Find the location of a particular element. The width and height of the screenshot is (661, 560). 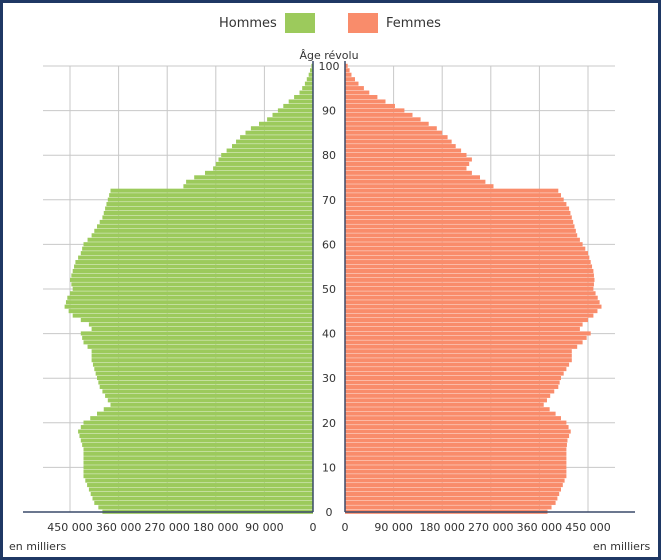

age-tick-label: 90 is located at coordinates (329, 111).